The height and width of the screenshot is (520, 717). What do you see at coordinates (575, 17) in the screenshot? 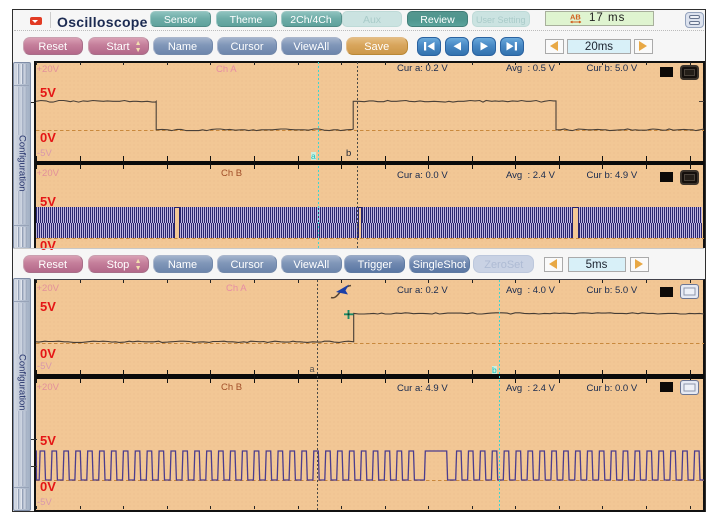
I see `svg-text: AB` at bounding box center [575, 17].